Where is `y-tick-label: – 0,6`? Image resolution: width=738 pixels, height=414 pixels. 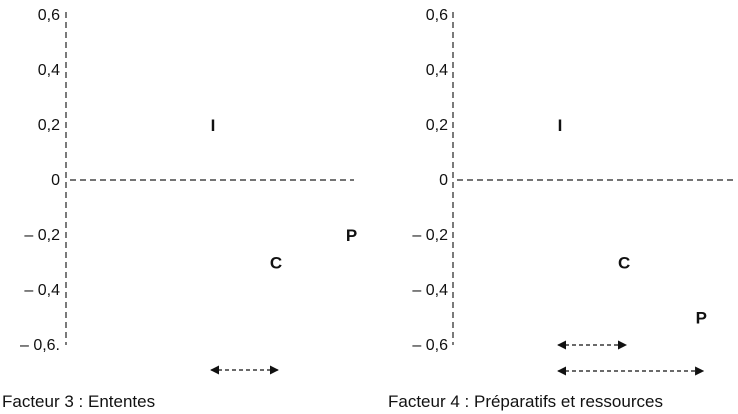 y-tick-label: – 0,6 is located at coordinates (430, 345).